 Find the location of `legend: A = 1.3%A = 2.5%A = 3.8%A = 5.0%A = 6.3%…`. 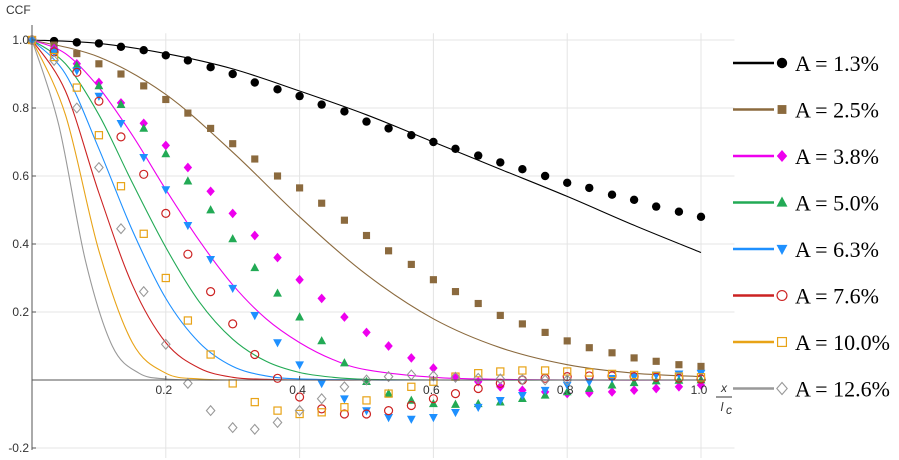

legend: A = 1.3%A = 2.5%A = 3.8%A = 5.0%A = 6.3%… is located at coordinates (811, 226).